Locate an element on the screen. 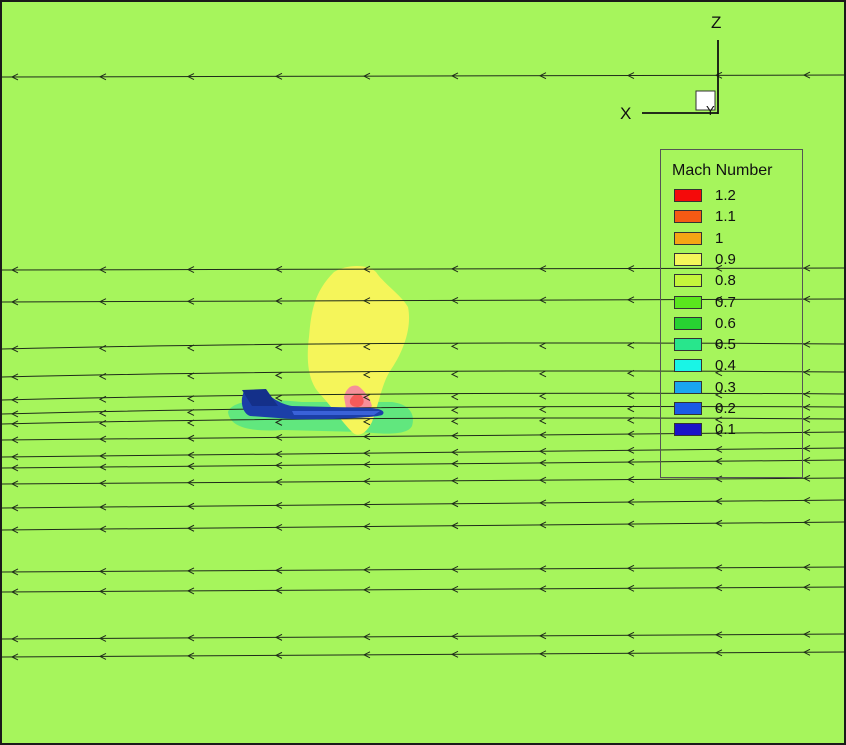 The height and width of the screenshot is (745, 846). supersonic-hot-core is located at coordinates (356, 400).